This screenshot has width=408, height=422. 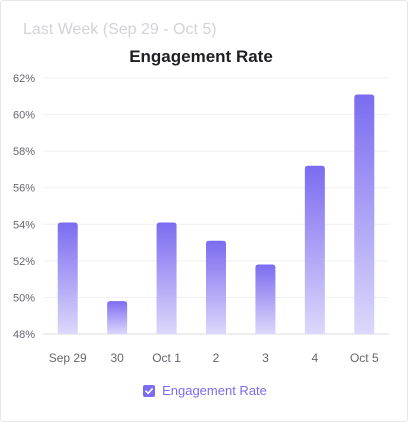 I want to click on x-tick-label: 2, so click(x=216, y=358).